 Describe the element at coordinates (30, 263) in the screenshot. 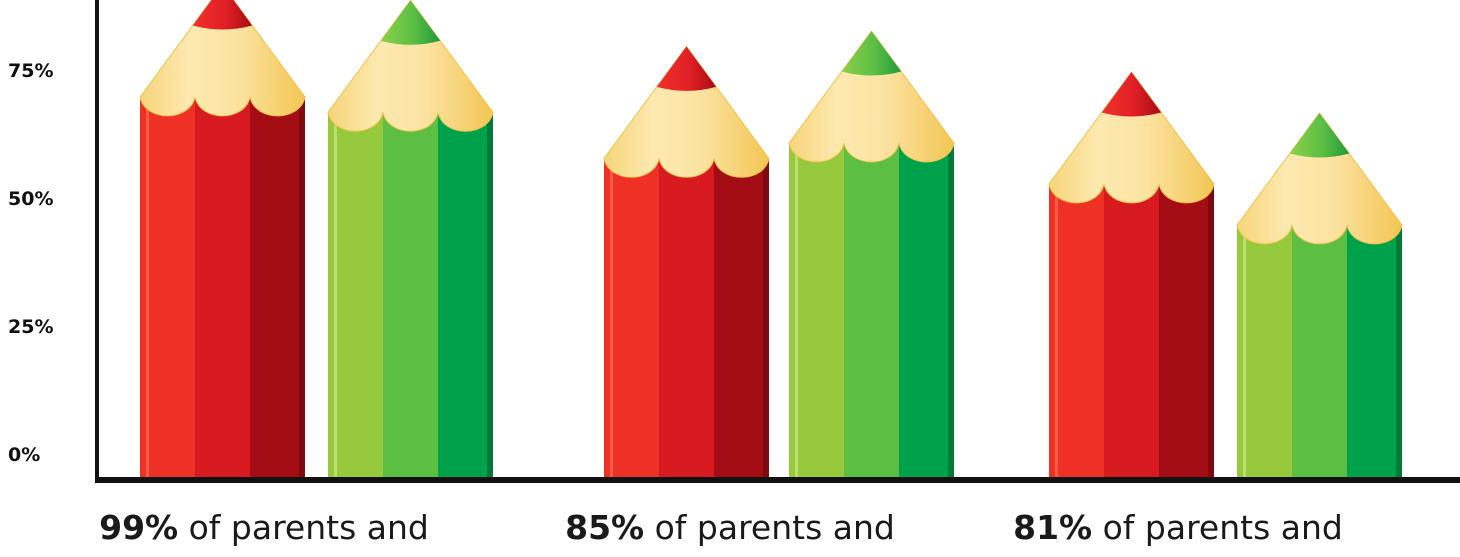

I see `y-axis-layer: 0% 25% 50% 75%` at that location.